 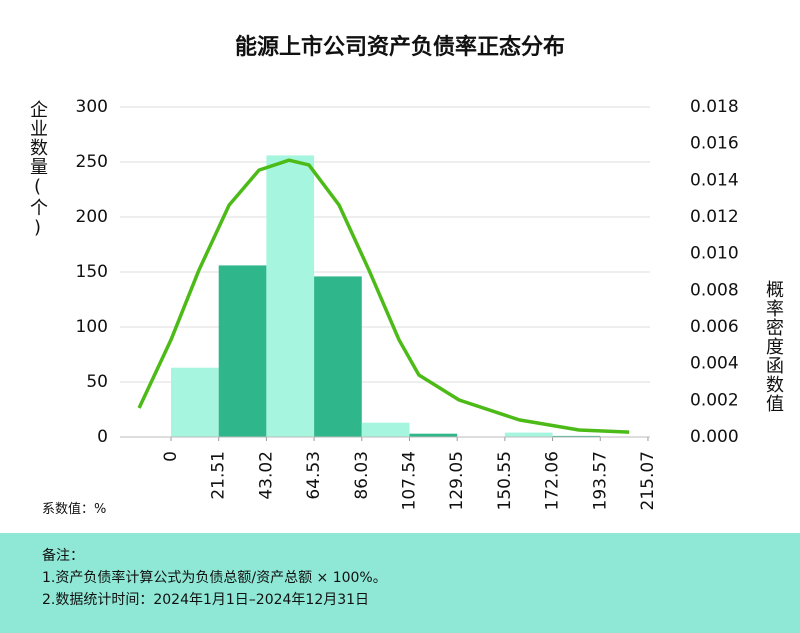 What do you see at coordinates (505, 480) in the screenshot?
I see `x-tick-label: 150.55` at bounding box center [505, 480].